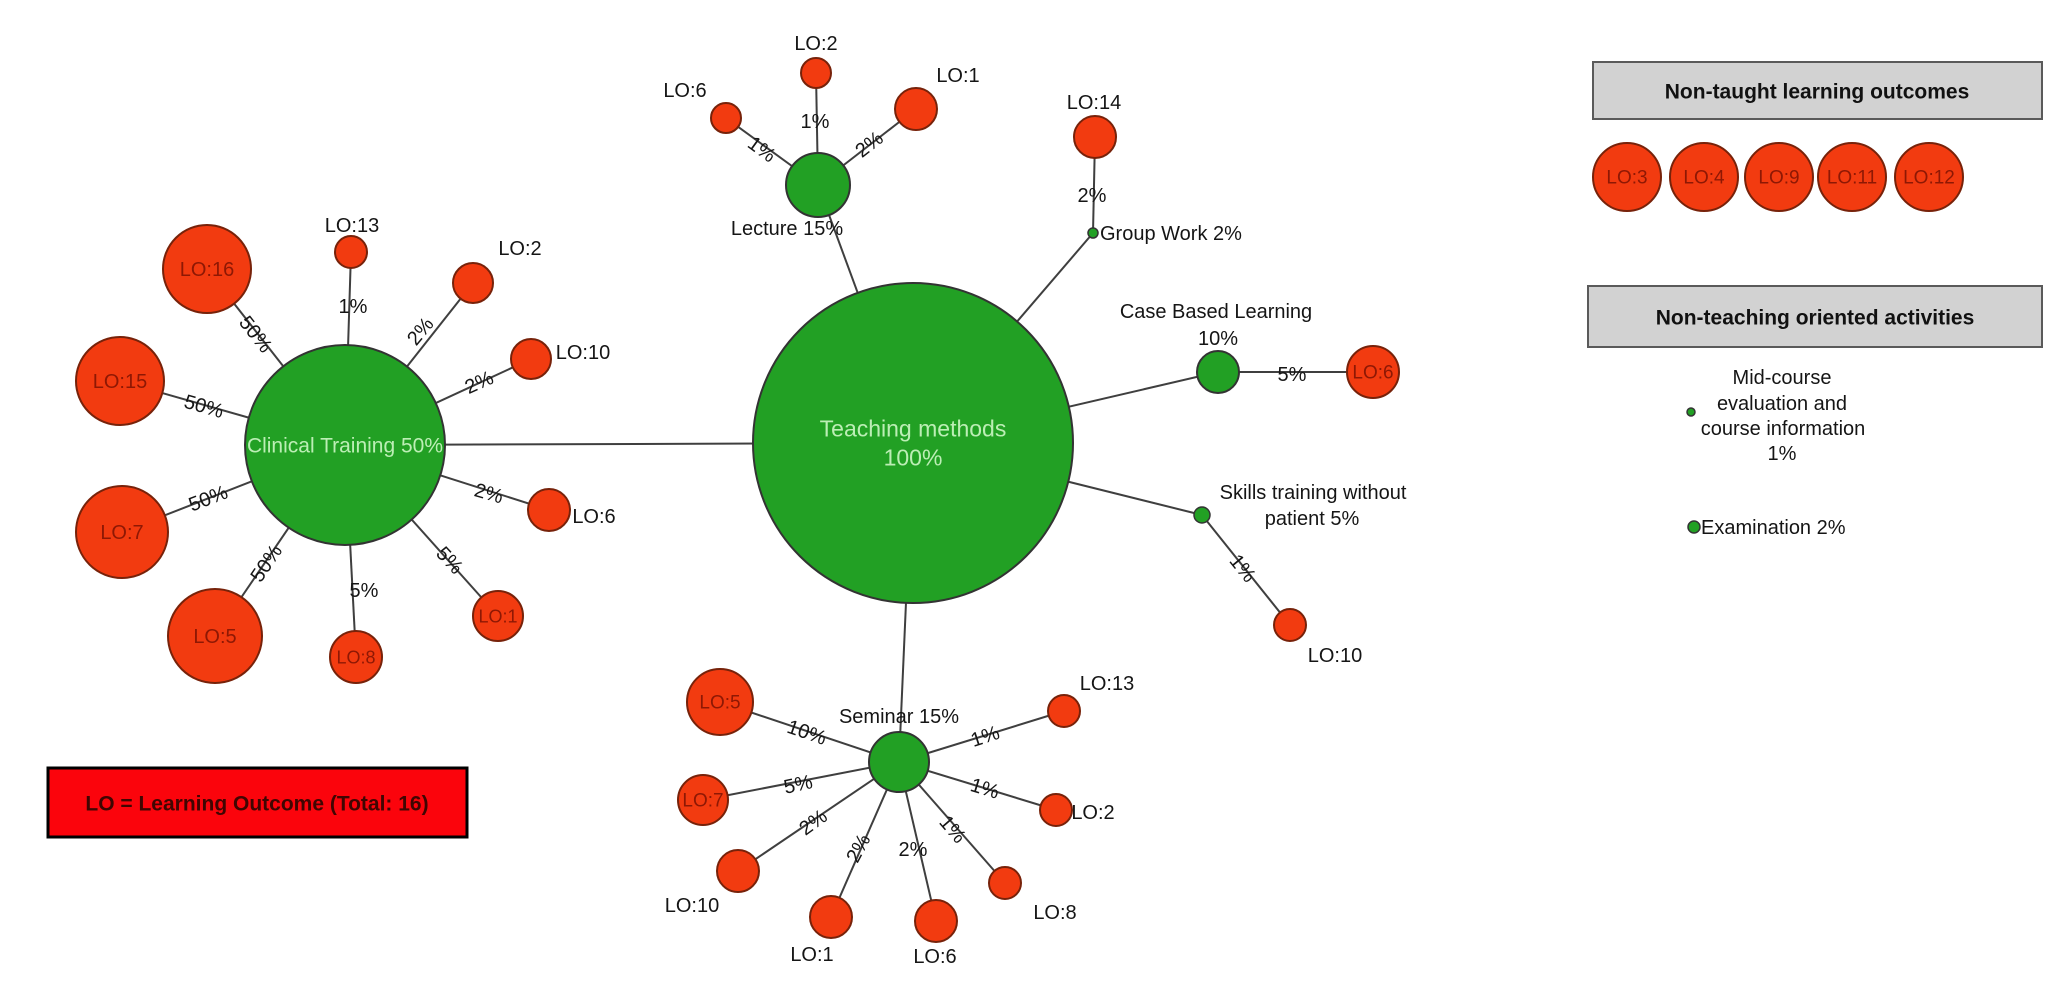  Describe the element at coordinates (203, 407) in the screenshot. I see `edge-clinical-lo15-label: 50%` at that location.